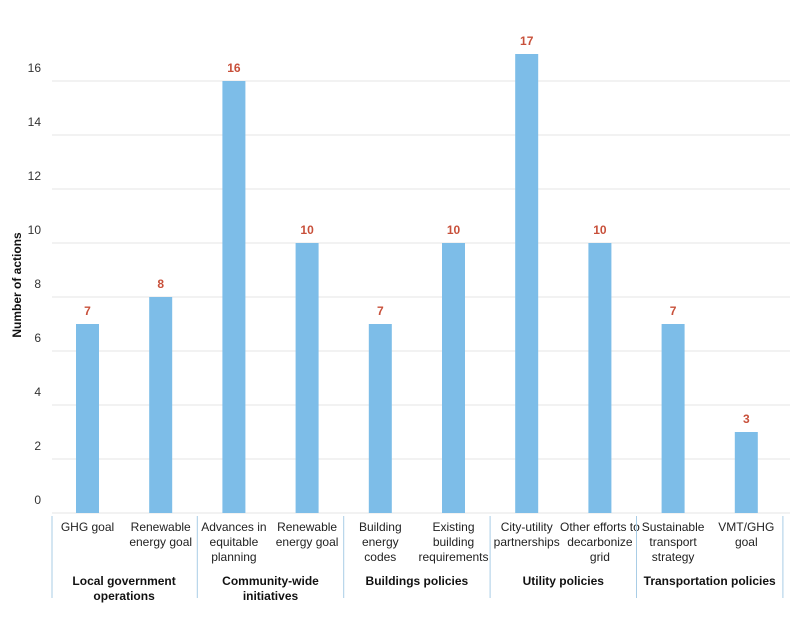 This screenshot has width=800, height=620. Describe the element at coordinates (380, 557) in the screenshot. I see `x-category-label-line: codes` at that location.